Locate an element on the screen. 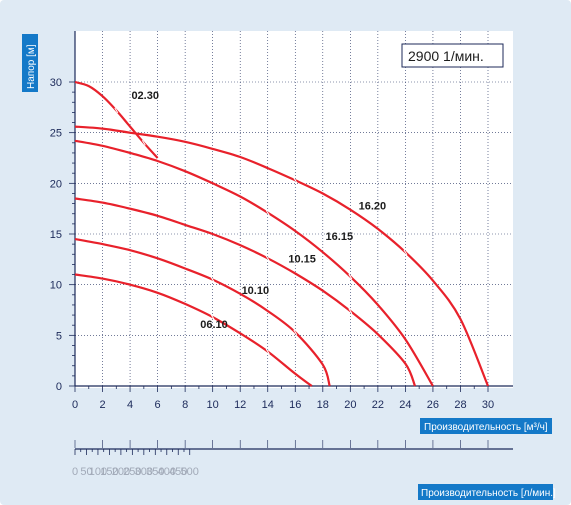 This screenshot has height=505, width=571. x-tick-label: 18 is located at coordinates (323, 405).